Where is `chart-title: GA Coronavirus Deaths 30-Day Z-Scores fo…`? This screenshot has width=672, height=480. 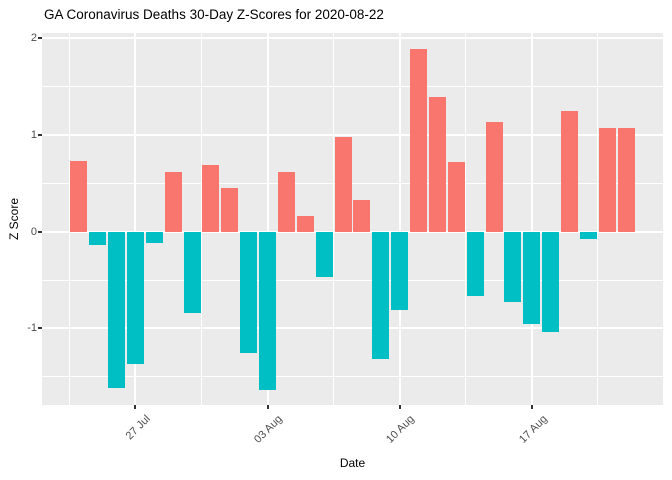
chart-title: GA Coronavirus Deaths 30-Day Z-Scores fo… is located at coordinates (214, 14).